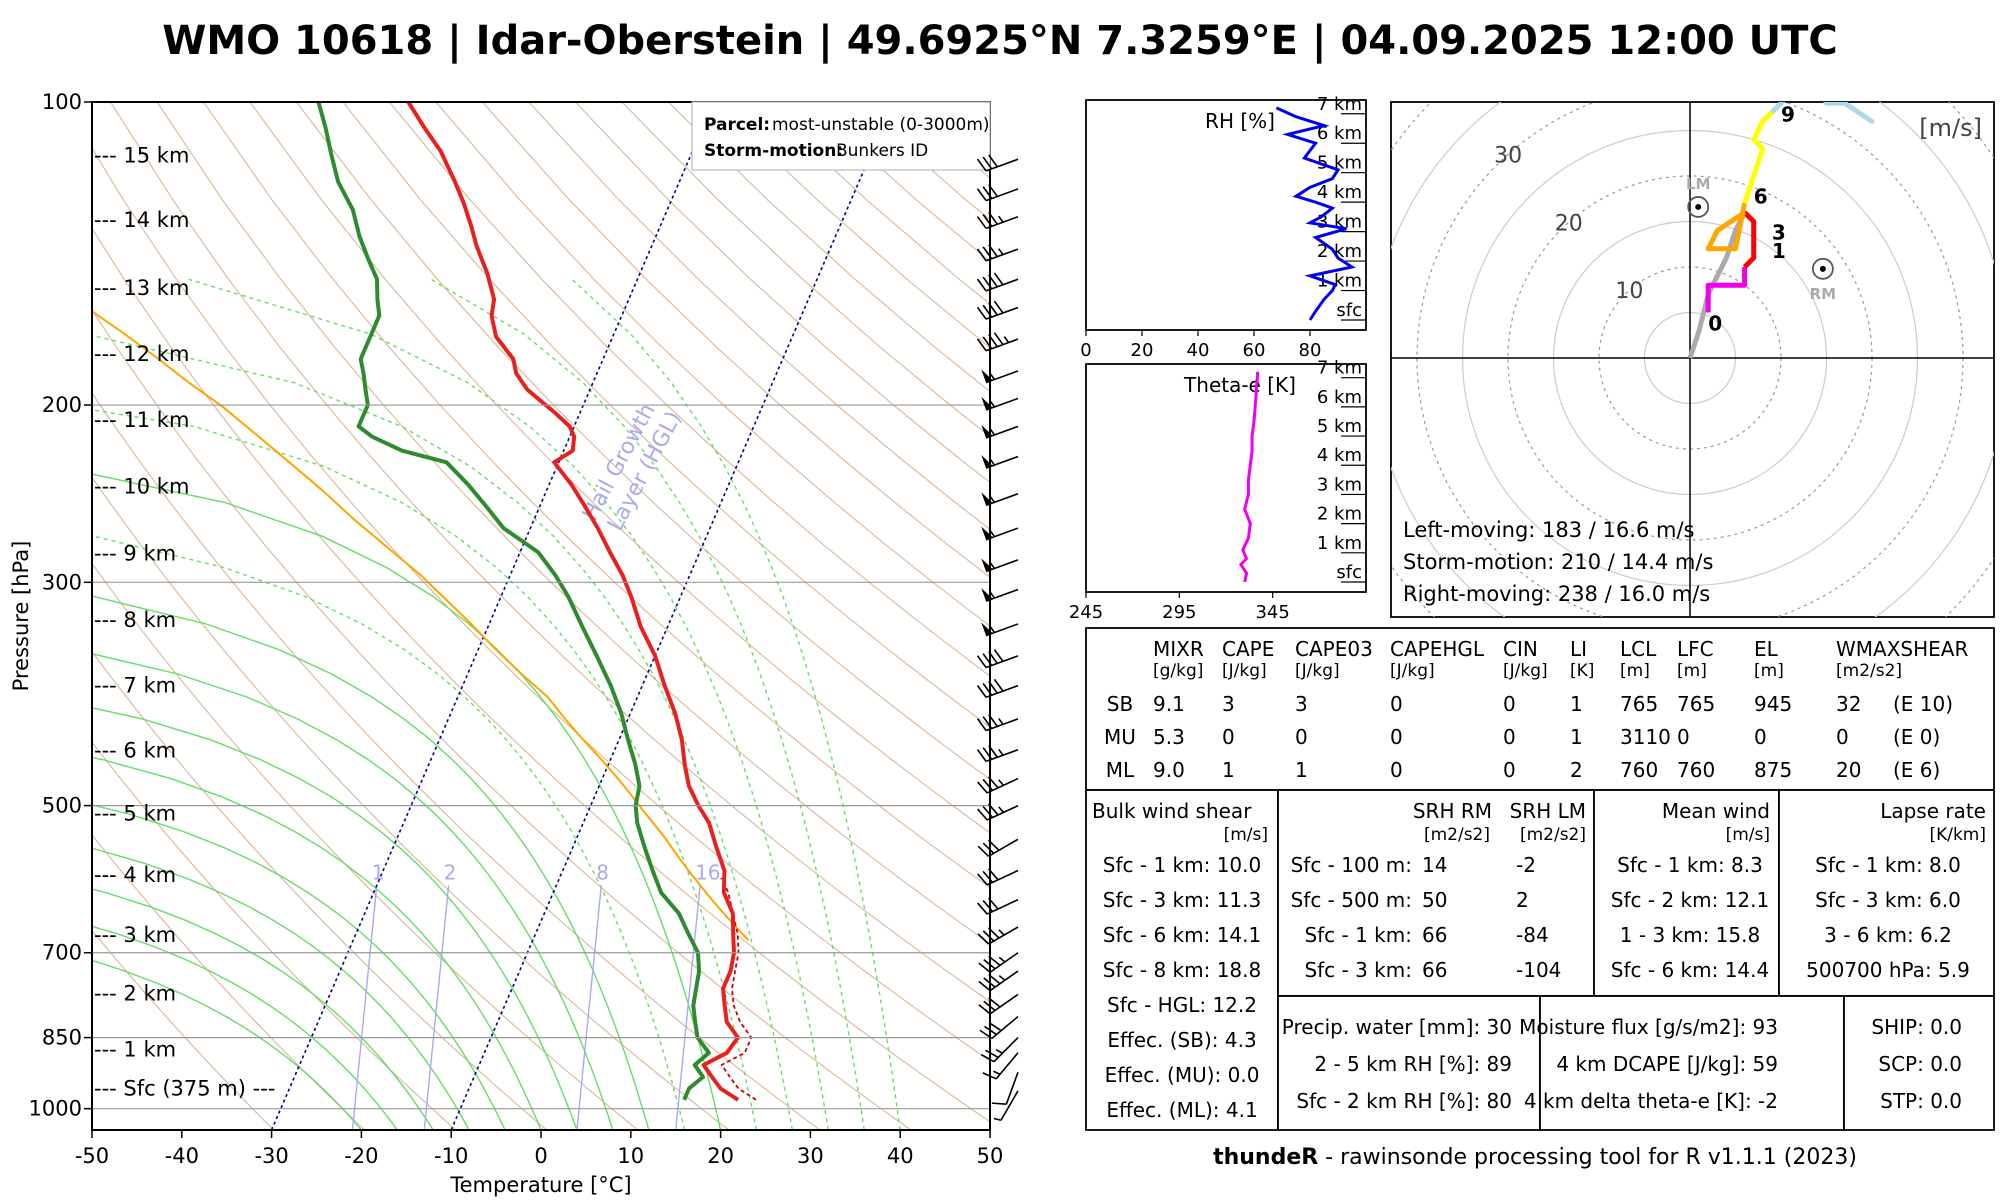  Describe the element at coordinates (1538, 970) in the screenshot. I see `srh-lm-value: -104` at that location.